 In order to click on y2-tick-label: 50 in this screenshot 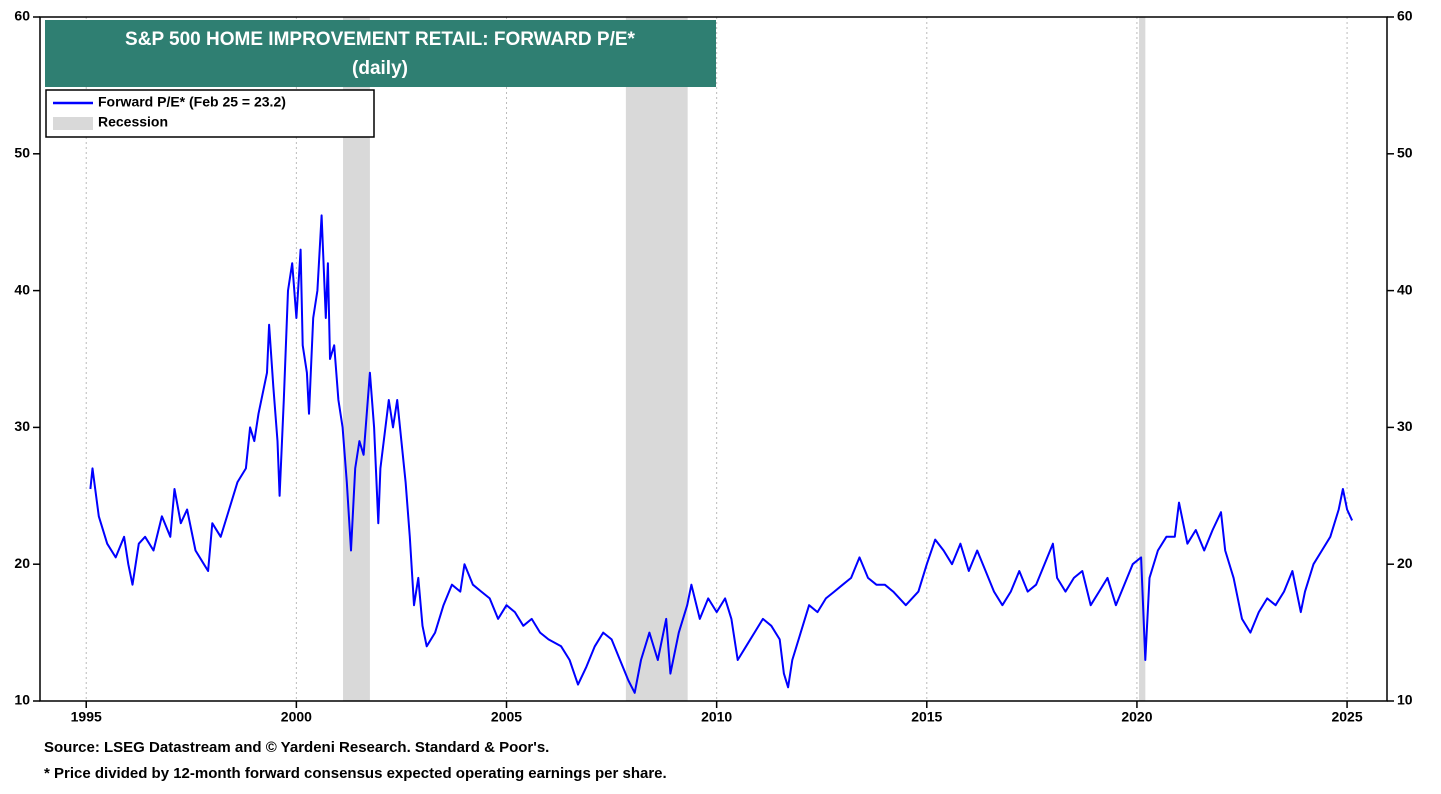, I will do `click(1405, 153)`.